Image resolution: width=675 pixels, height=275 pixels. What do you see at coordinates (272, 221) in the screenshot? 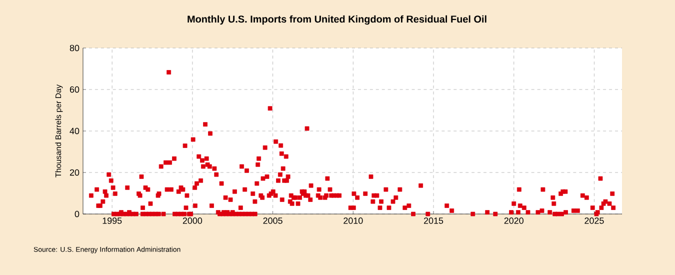
I see `x-tick-label: 2005` at bounding box center [272, 221].